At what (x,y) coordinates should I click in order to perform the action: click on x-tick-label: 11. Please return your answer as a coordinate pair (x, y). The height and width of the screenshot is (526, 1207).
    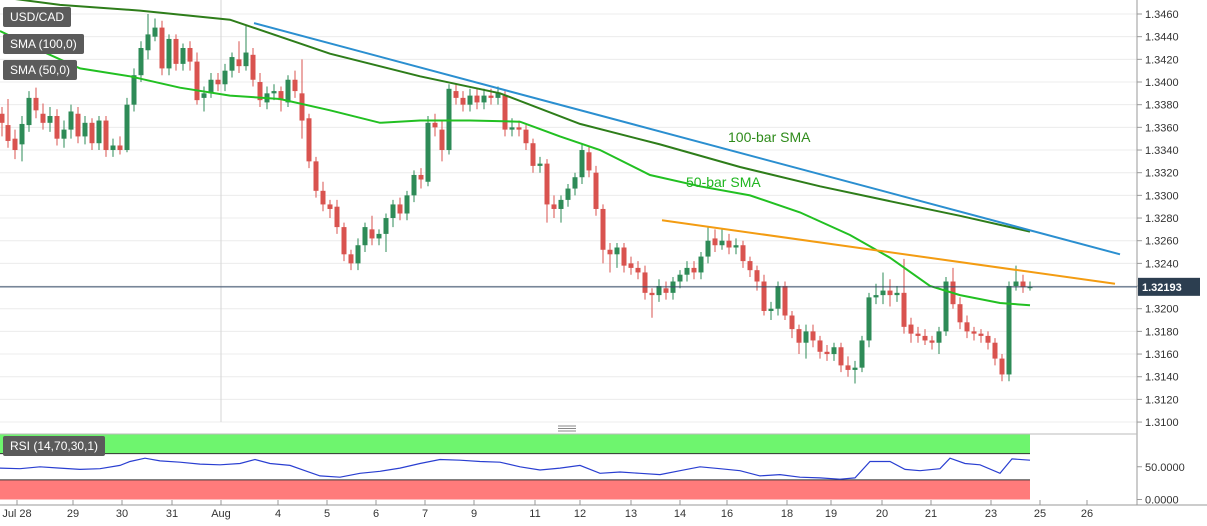
    Looking at the image, I should click on (534, 514).